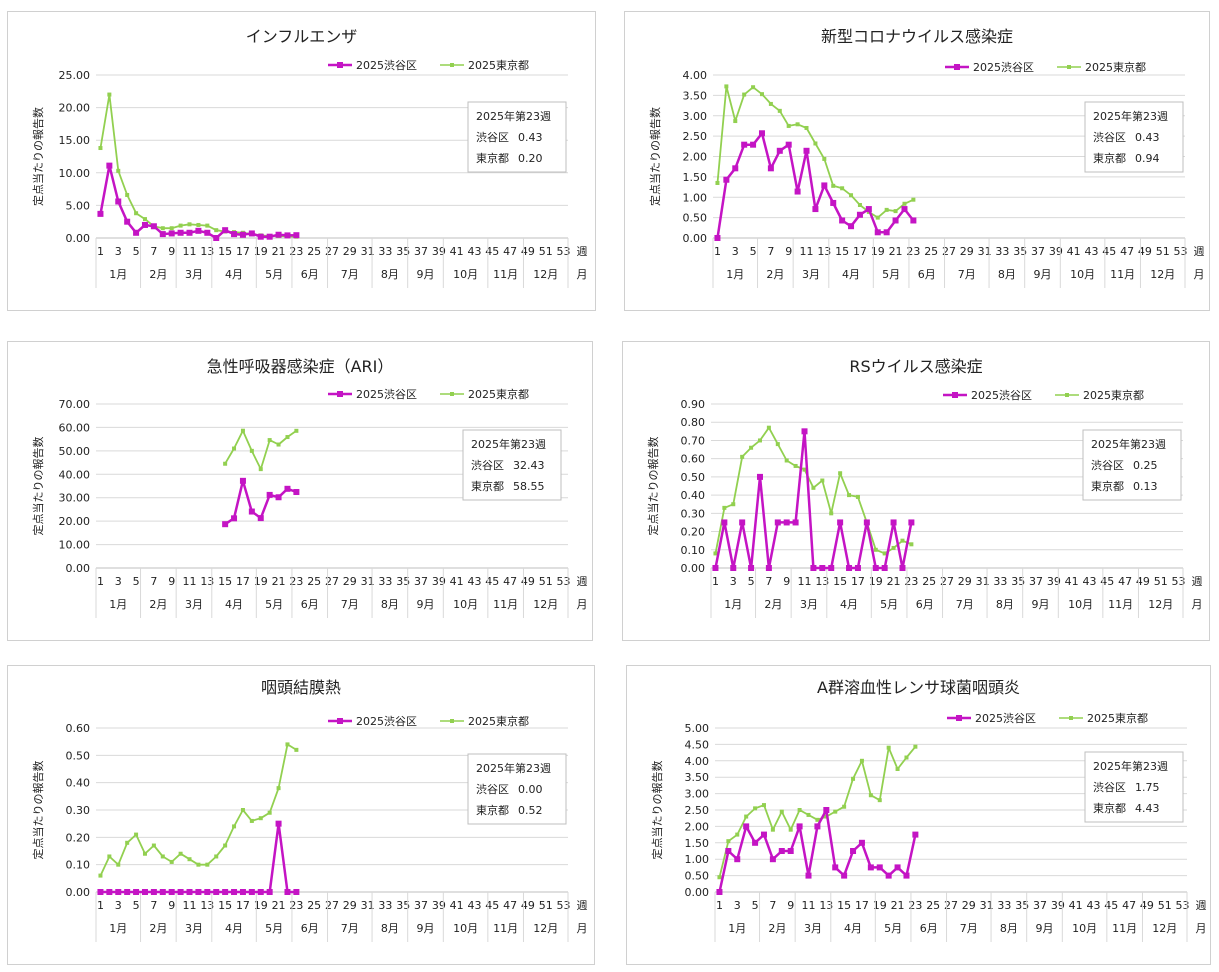 This screenshot has width=1219, height=972. What do you see at coordinates (153, 581) in the screenshot?
I see `x-tick-label: 7` at bounding box center [153, 581].